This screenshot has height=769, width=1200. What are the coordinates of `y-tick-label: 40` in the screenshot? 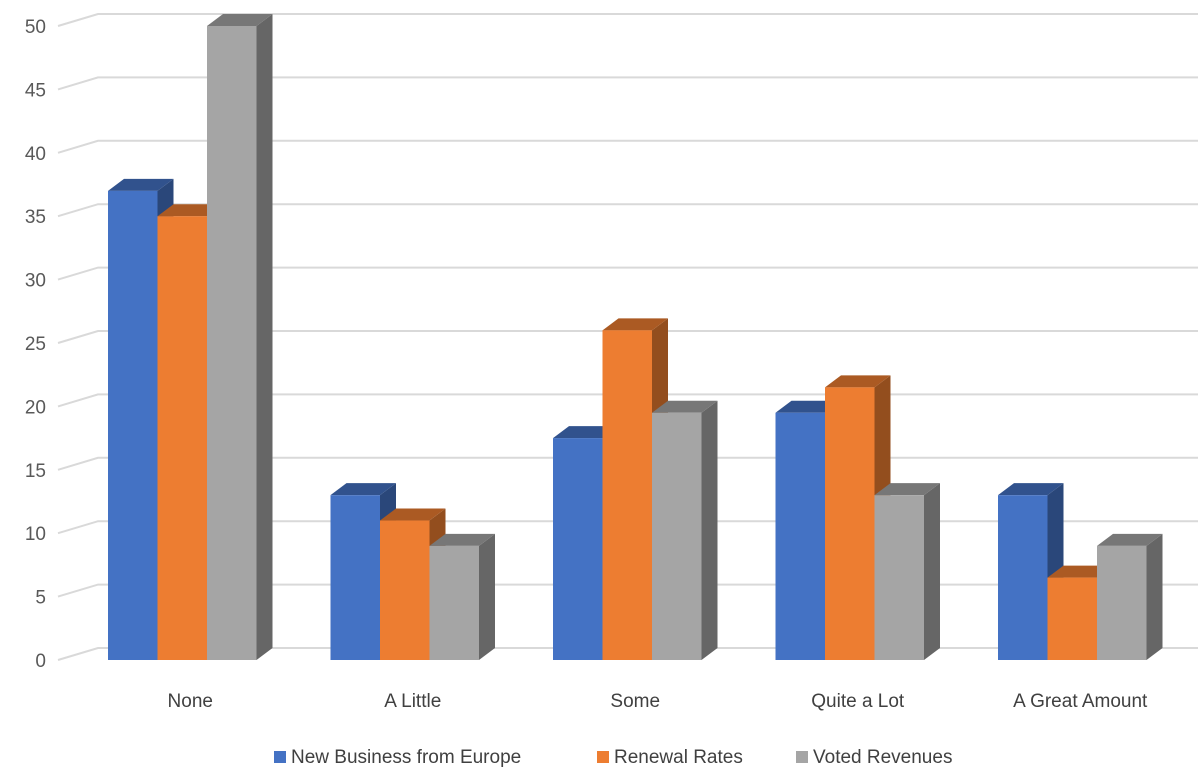 It's located at (35, 154).